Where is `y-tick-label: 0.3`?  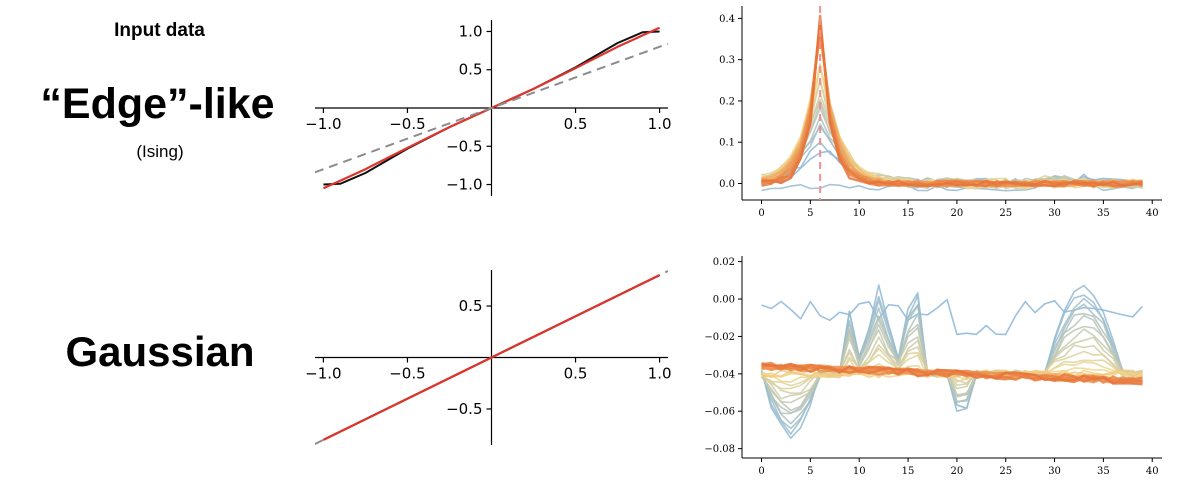 y-tick-label: 0.3 is located at coordinates (727, 60).